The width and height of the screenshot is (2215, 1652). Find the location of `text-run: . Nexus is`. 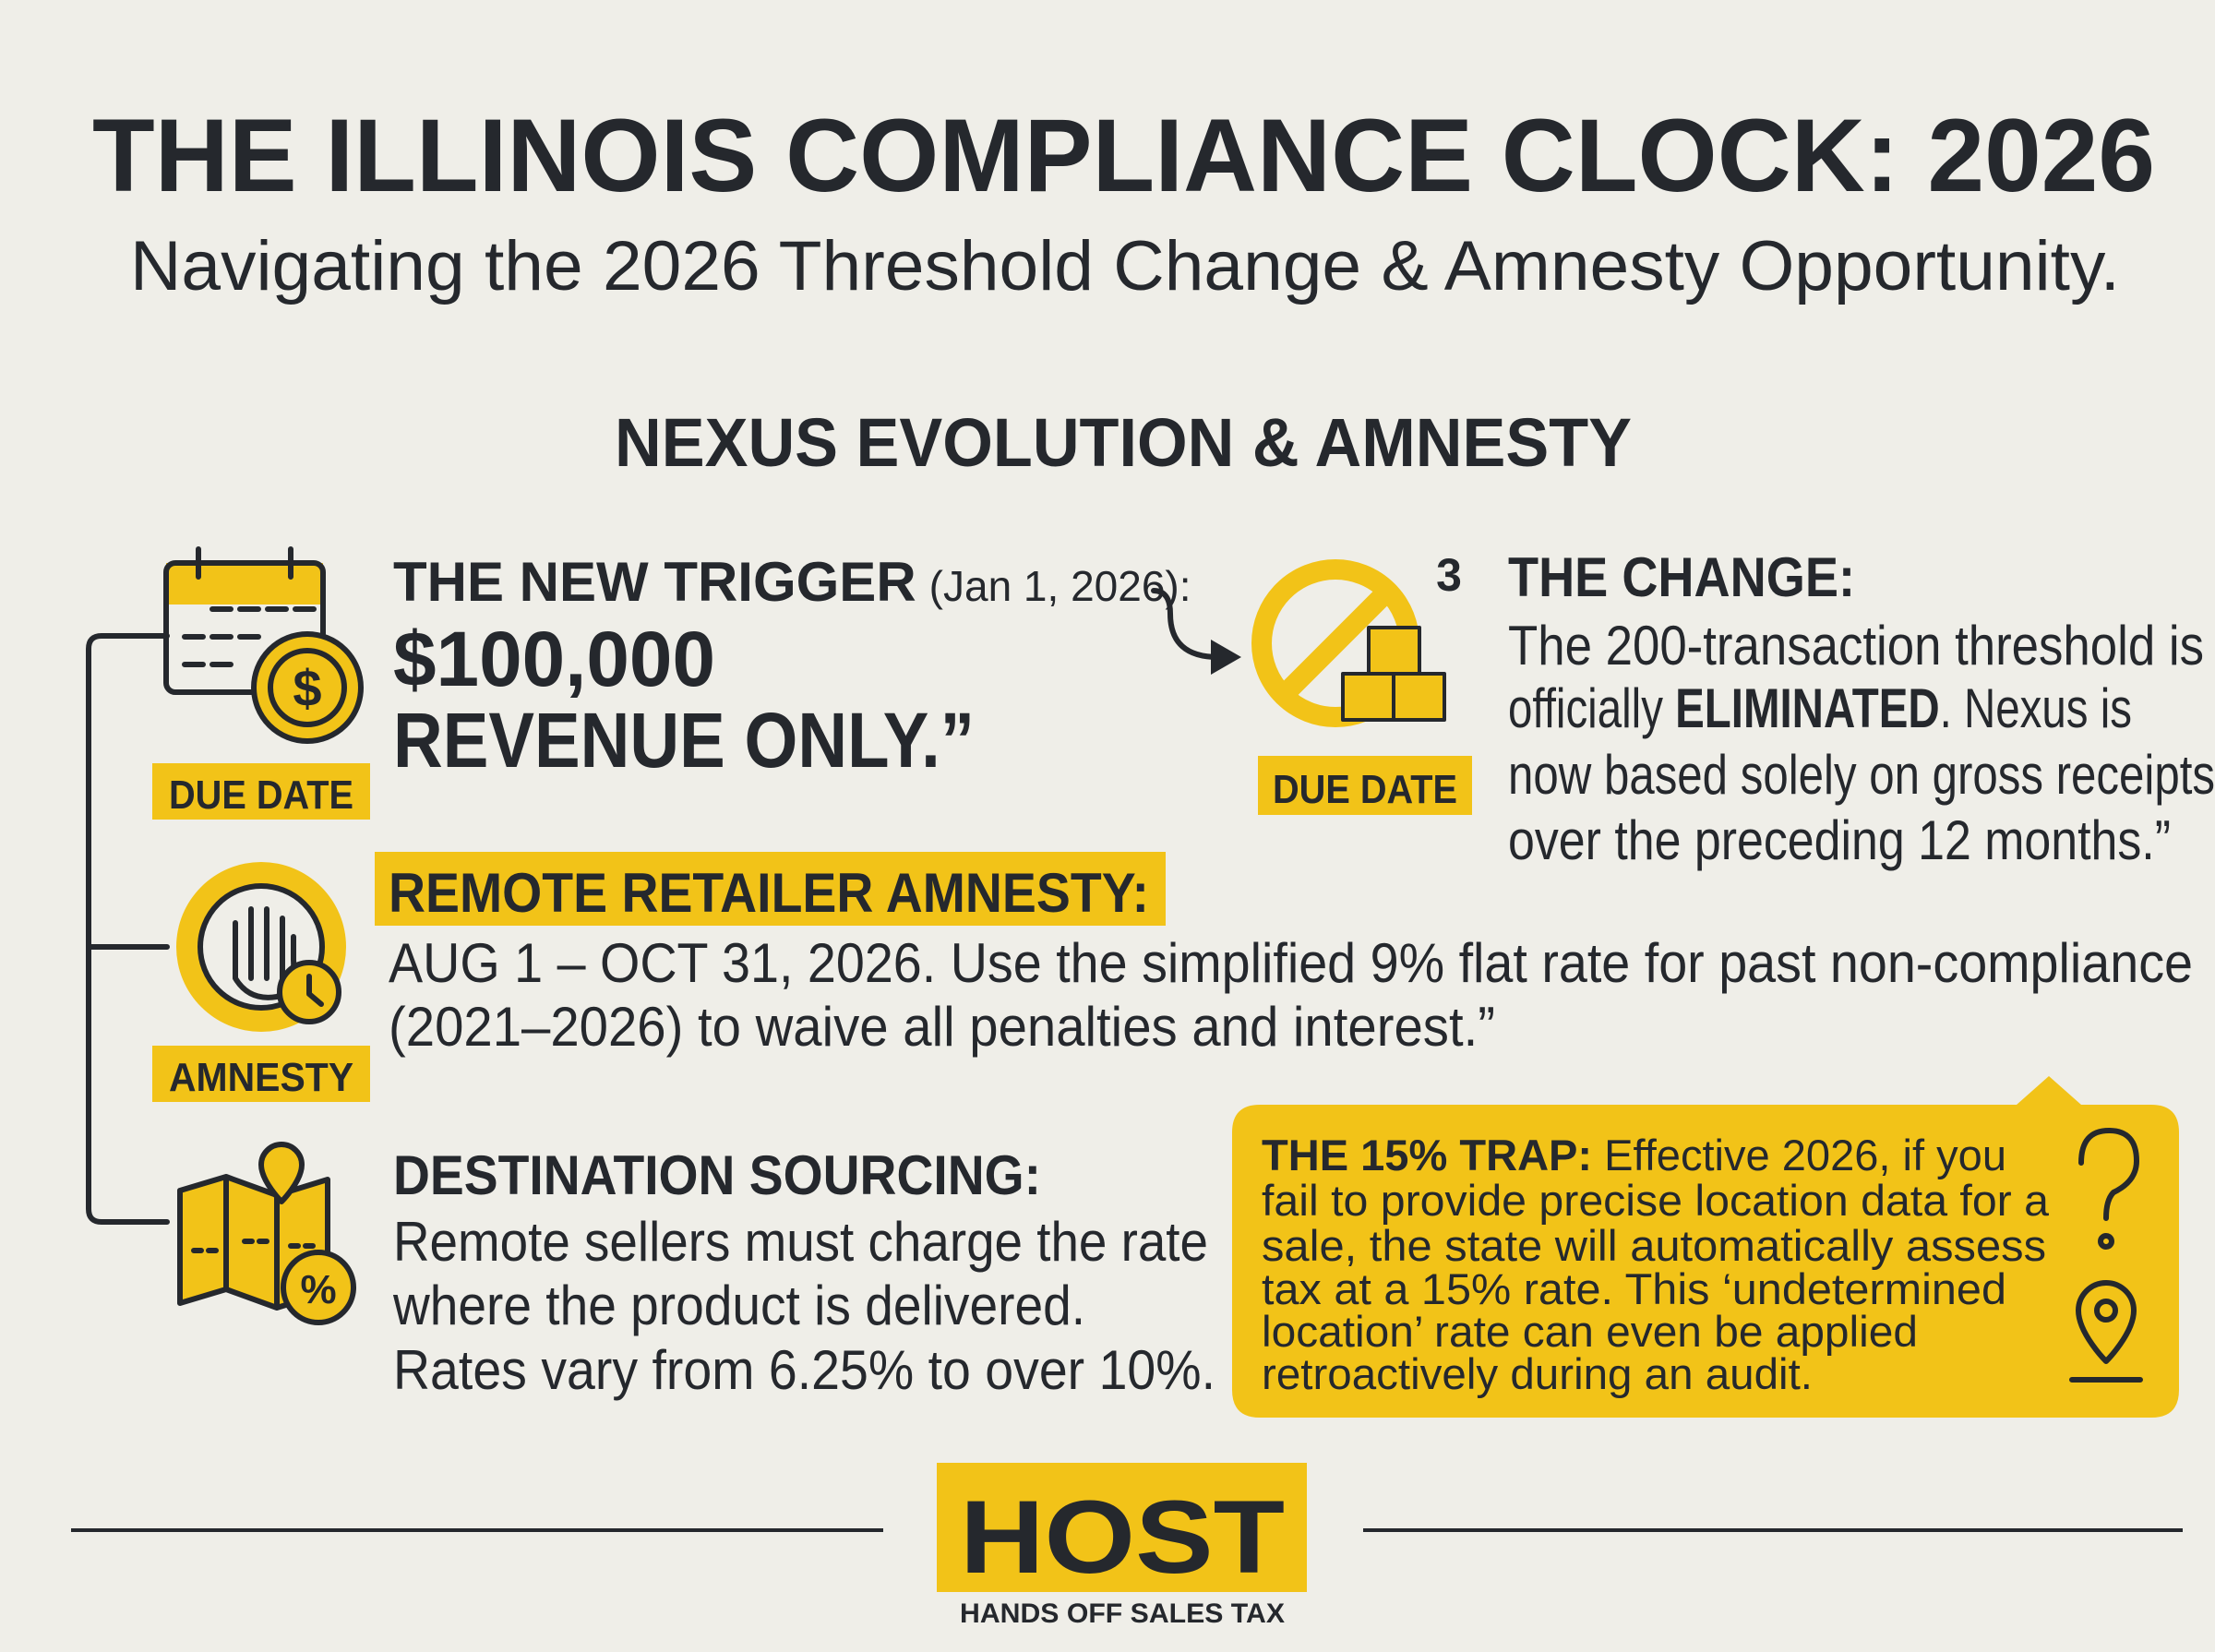

text-run: . Nexus is is located at coordinates (2036, 708).